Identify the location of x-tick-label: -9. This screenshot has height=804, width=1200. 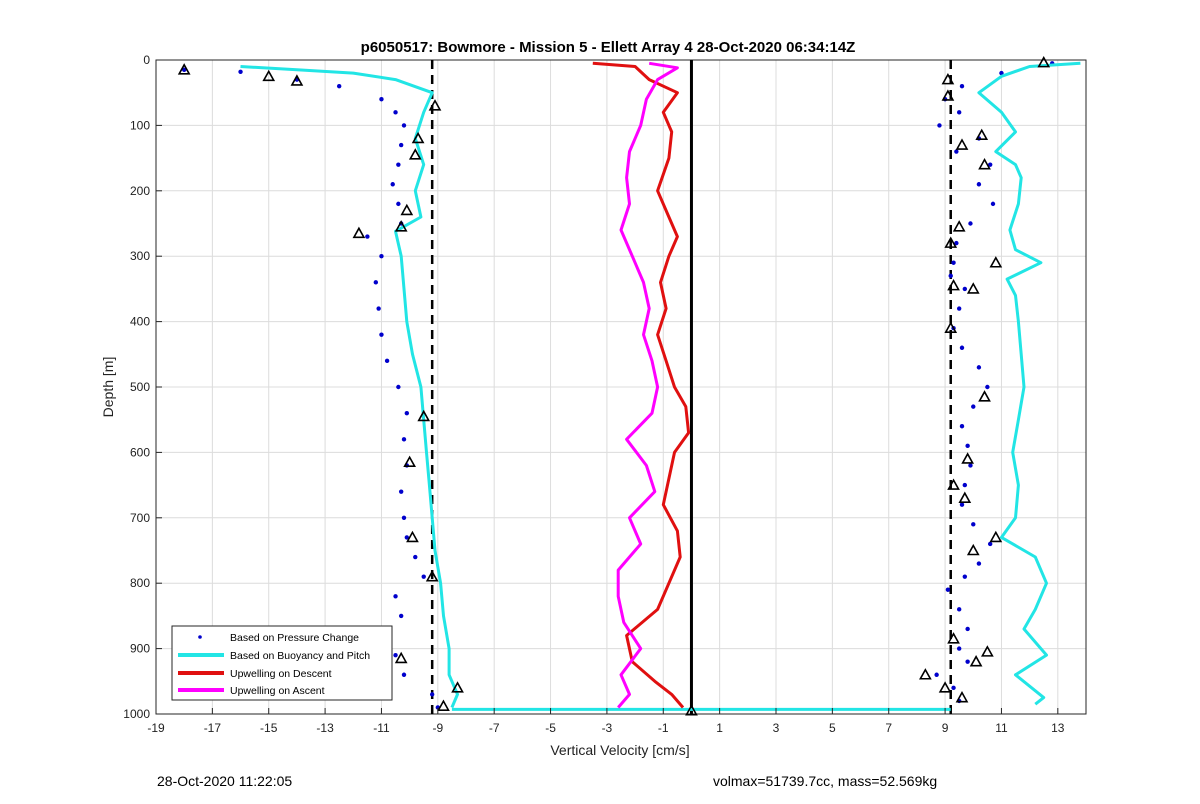
(437, 728).